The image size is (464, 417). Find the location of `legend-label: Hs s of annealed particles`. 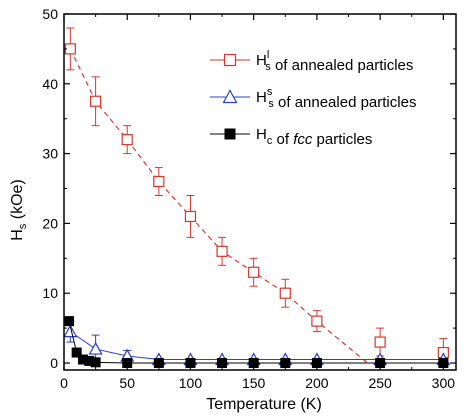

legend-label: Hs s of annealed particles is located at coordinates (336, 98).